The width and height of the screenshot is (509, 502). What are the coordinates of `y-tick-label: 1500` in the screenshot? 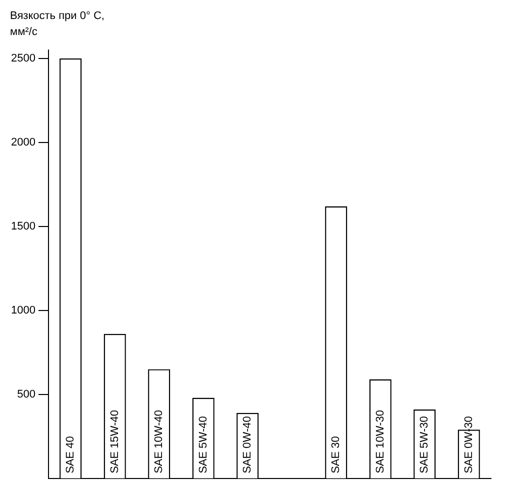 It's located at (23, 226).